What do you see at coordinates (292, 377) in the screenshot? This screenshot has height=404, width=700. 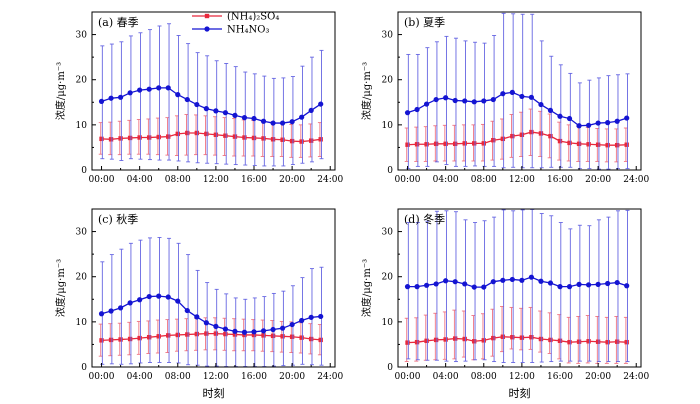 I see `x-tick-label: 20:00` at bounding box center [292, 377].